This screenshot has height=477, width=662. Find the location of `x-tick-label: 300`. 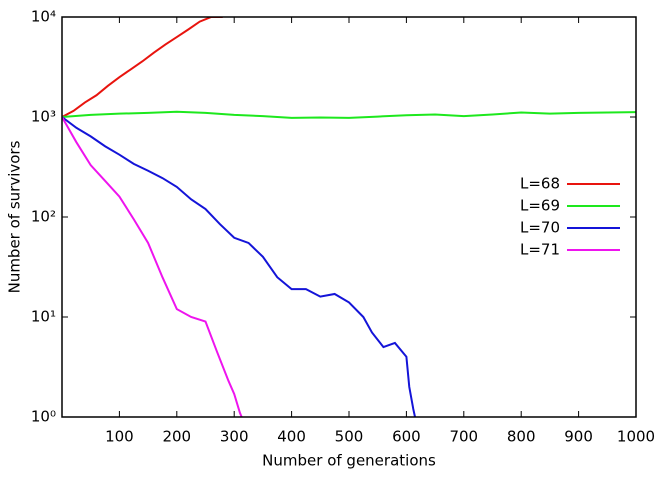

x-tick-label: 300 is located at coordinates (234, 437).